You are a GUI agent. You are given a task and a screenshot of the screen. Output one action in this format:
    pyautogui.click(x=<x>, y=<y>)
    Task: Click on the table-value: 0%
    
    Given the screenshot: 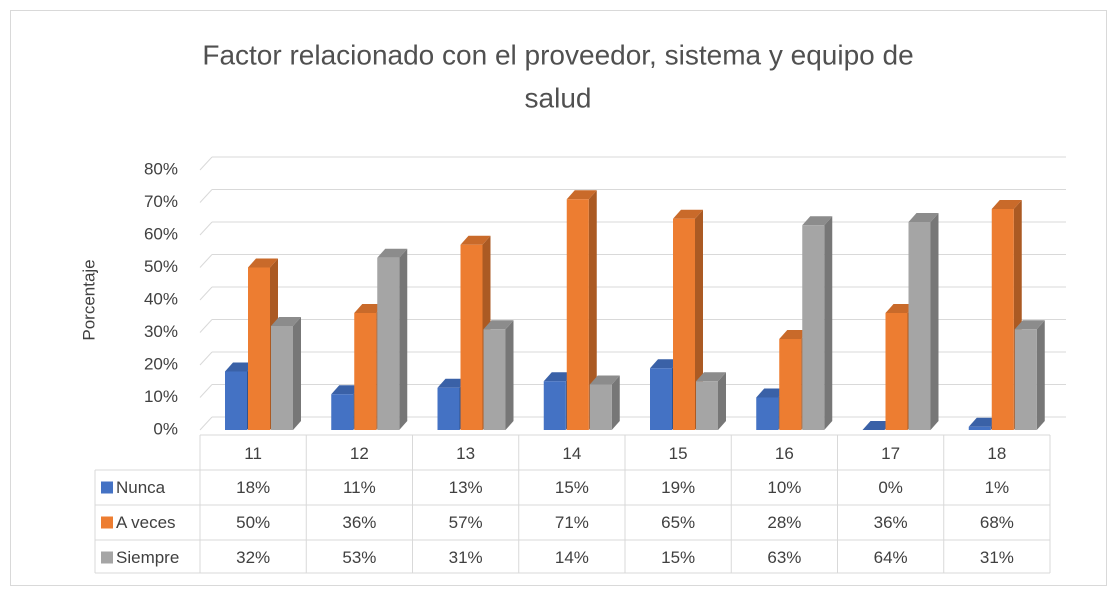 What is the action you would take?
    pyautogui.click(x=890, y=487)
    